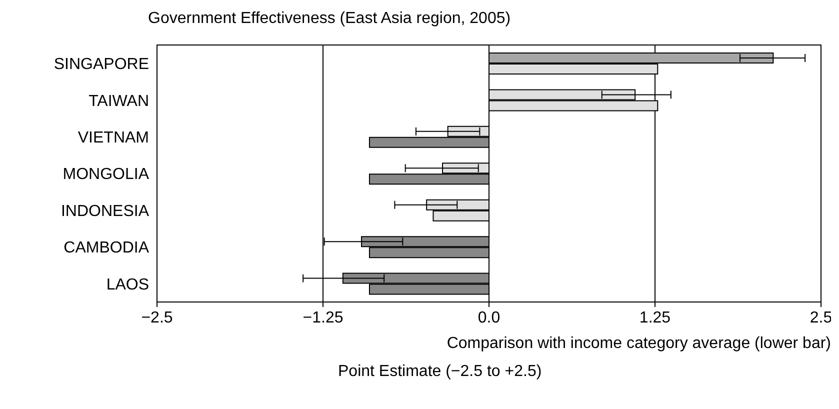 The image size is (839, 409). Describe the element at coordinates (105, 211) in the screenshot. I see `y-tick-label: INDONESIA` at that location.